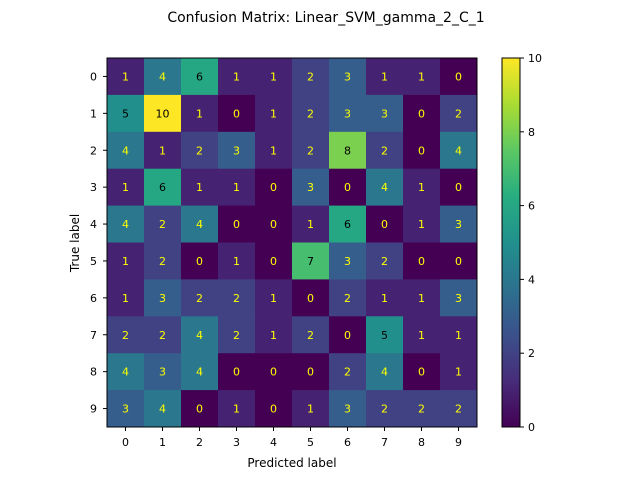  I want to click on y-tick-label: 9, so click(93, 409).